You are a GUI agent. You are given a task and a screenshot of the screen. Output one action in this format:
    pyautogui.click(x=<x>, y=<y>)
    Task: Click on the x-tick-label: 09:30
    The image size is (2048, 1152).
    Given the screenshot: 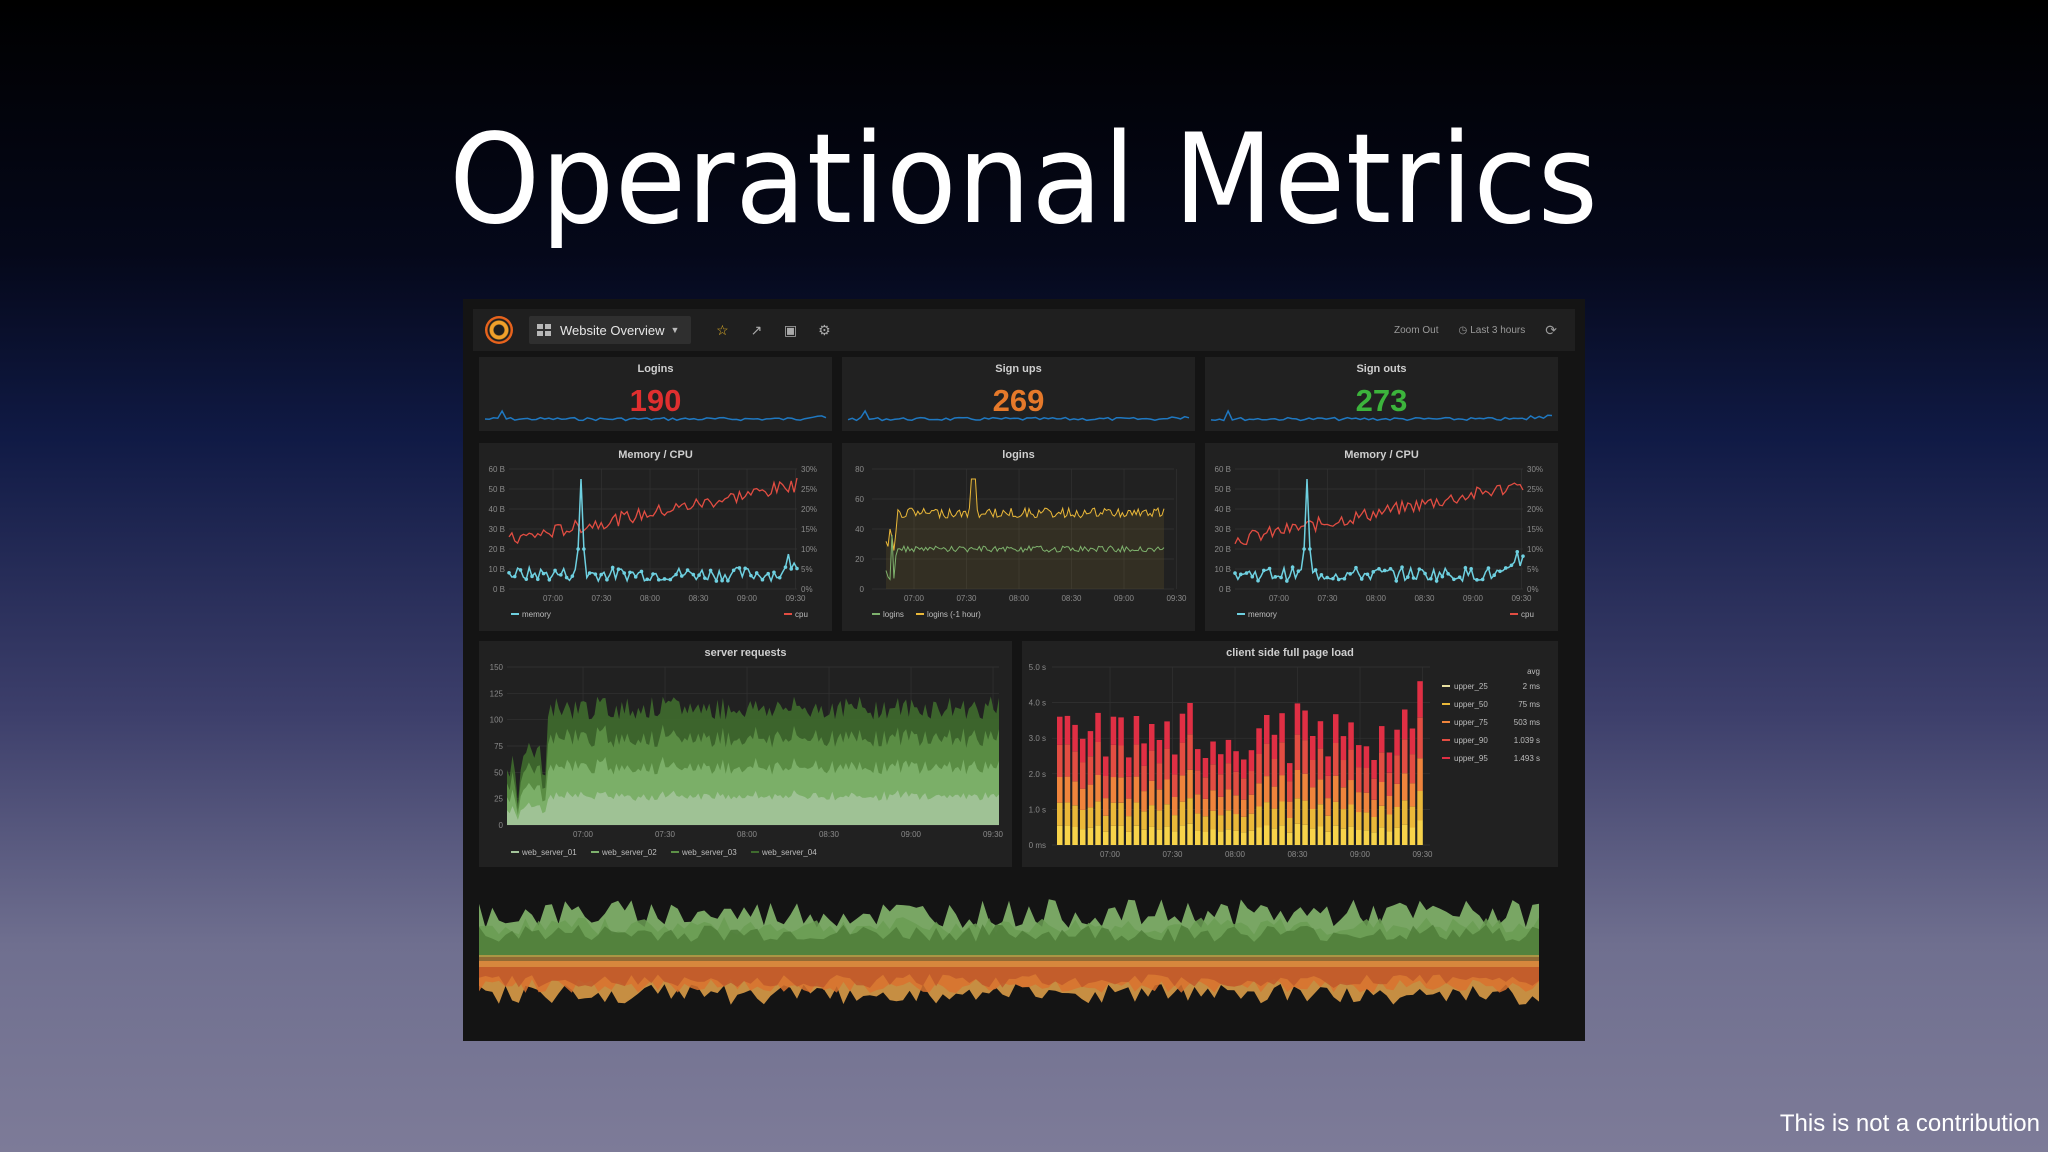 What is the action you would take?
    pyautogui.click(x=1521, y=598)
    